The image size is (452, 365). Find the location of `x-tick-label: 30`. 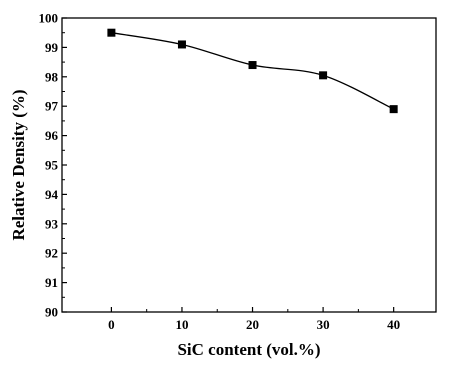

x-tick-label: 30 is located at coordinates (323, 324).